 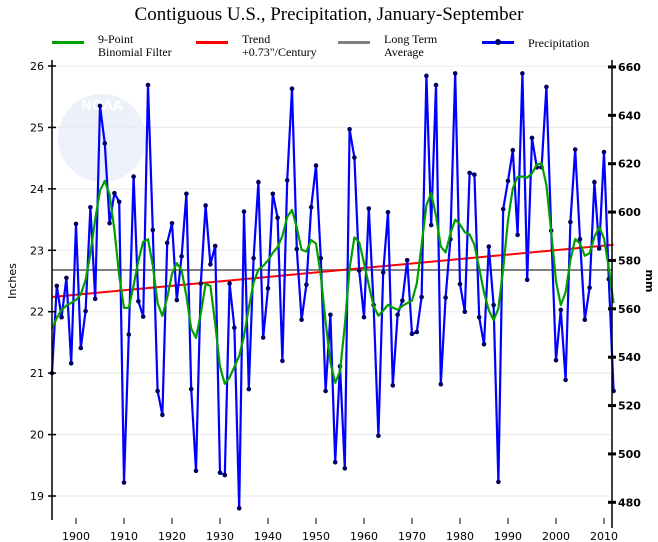 I want to click on x-tick-label: 1910, so click(x=124, y=536).